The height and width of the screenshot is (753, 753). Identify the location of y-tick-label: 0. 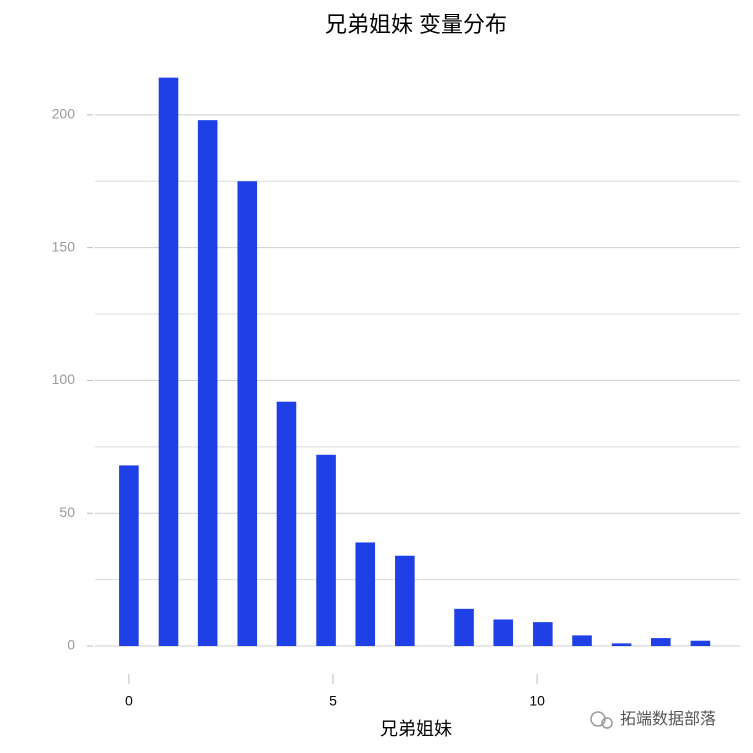
(71, 645).